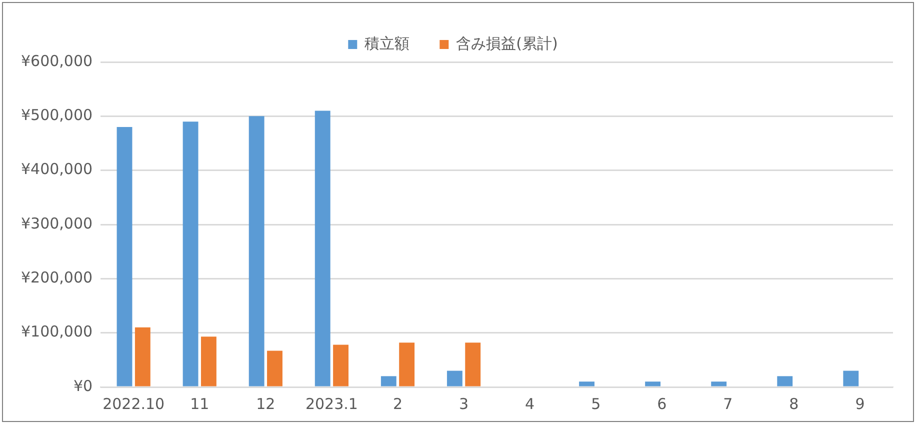 The height and width of the screenshot is (424, 916). What do you see at coordinates (83, 385) in the screenshot?
I see `y-tick-label: ¥0` at bounding box center [83, 385].